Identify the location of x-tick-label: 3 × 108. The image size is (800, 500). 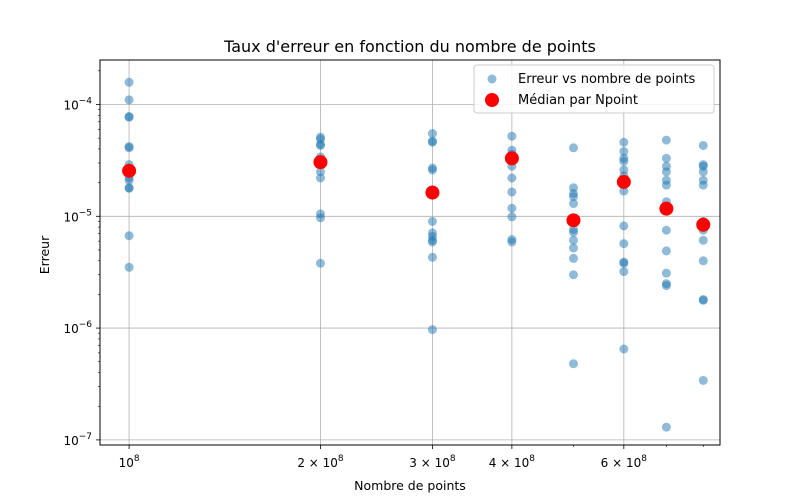
(432, 462).